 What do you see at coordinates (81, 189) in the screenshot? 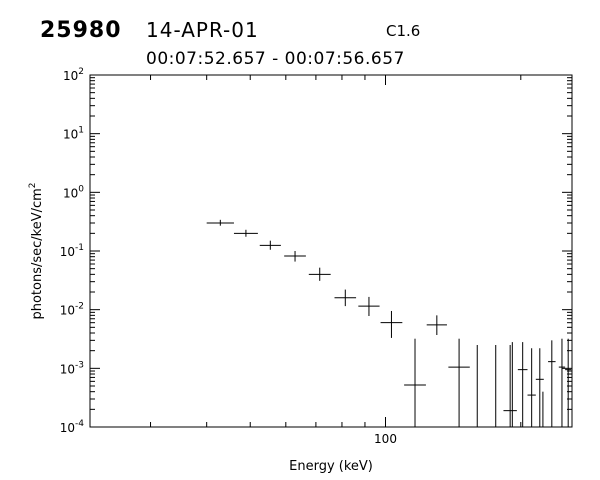
I see `y-tick-label-exp: 0` at bounding box center [81, 189].